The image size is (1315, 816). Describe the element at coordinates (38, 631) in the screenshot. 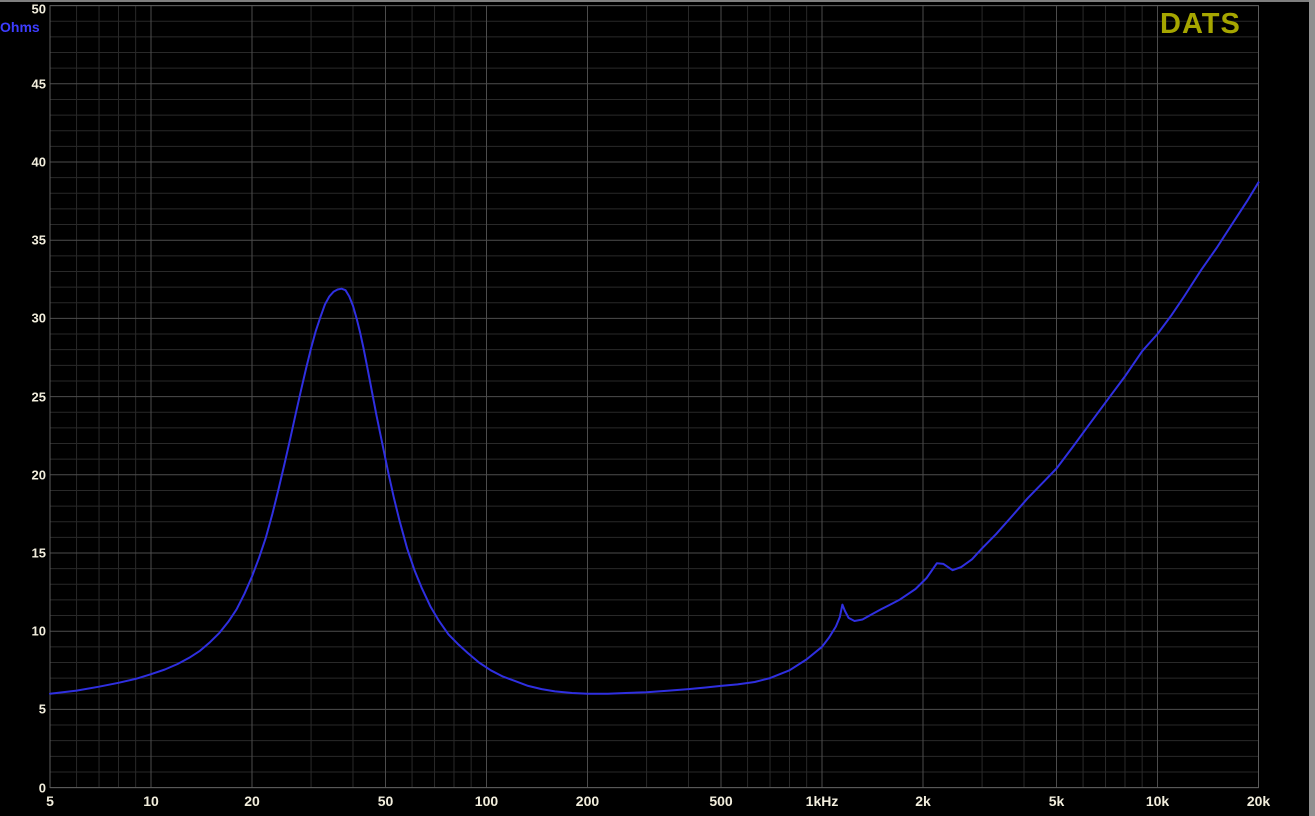

I see `y-tick-label: 10` at that location.